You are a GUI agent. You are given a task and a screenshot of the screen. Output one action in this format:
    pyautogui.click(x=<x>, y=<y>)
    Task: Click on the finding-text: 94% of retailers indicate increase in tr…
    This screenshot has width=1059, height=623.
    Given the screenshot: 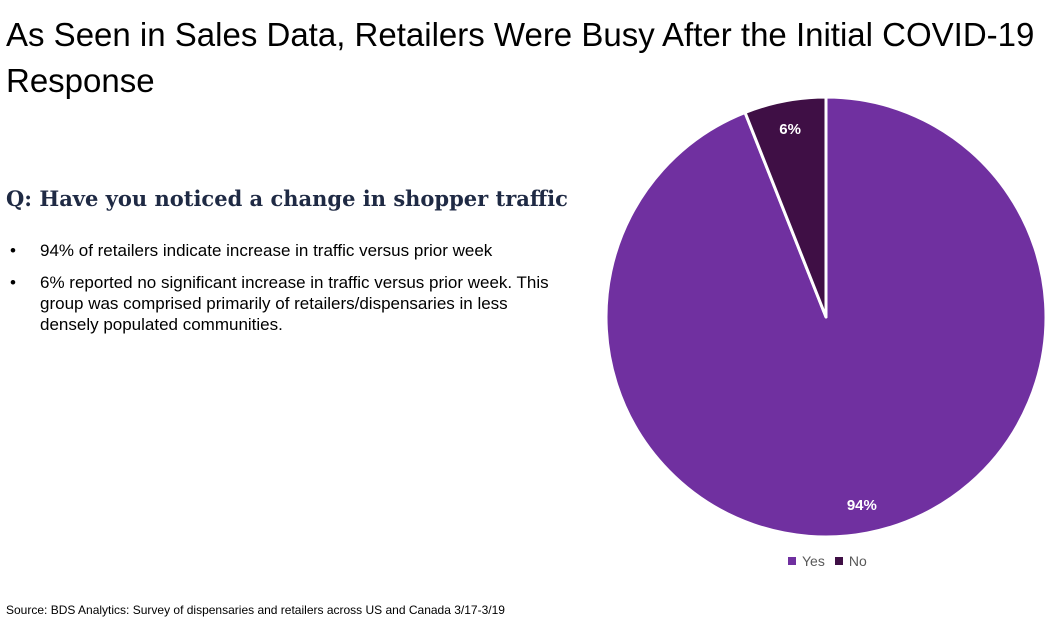 What is the action you would take?
    pyautogui.click(x=266, y=250)
    